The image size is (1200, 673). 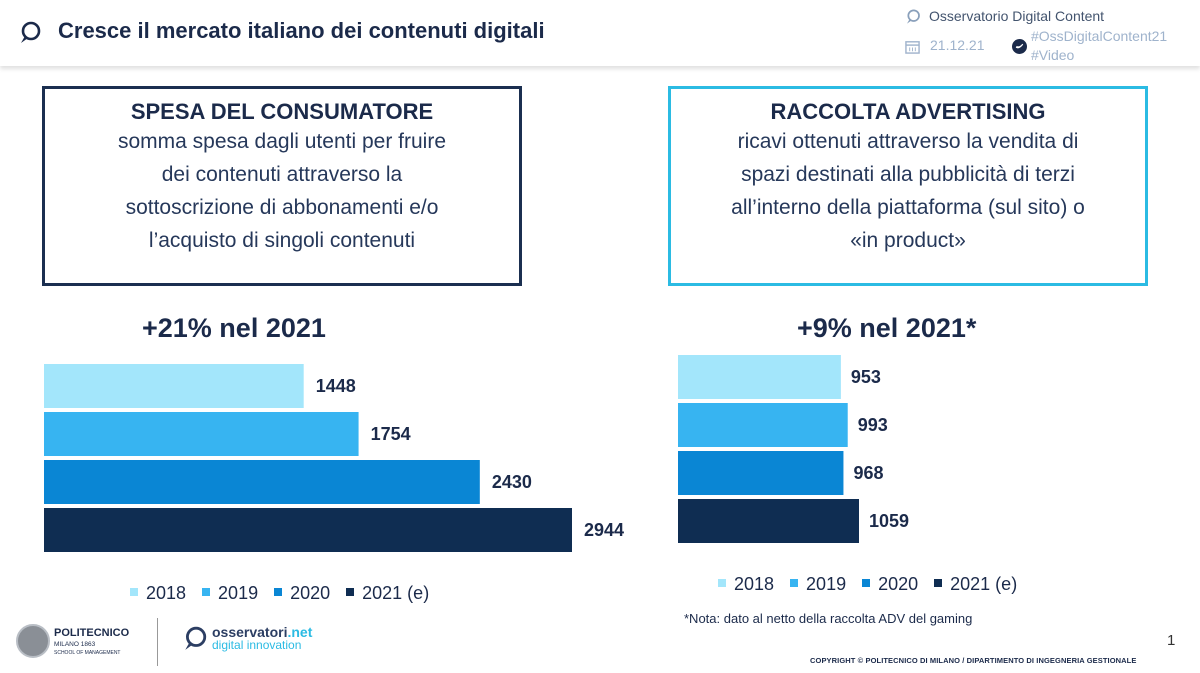 I want to click on advertising-heading: RACCOLTA ADVERTISING, so click(x=908, y=111).